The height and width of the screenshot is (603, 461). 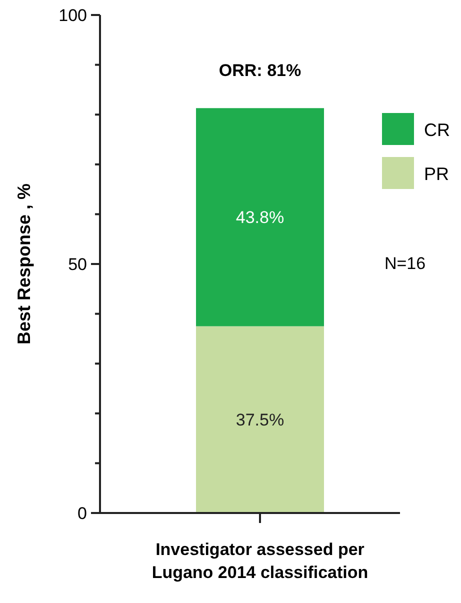 I want to click on legend-label: PR, so click(x=437, y=174).